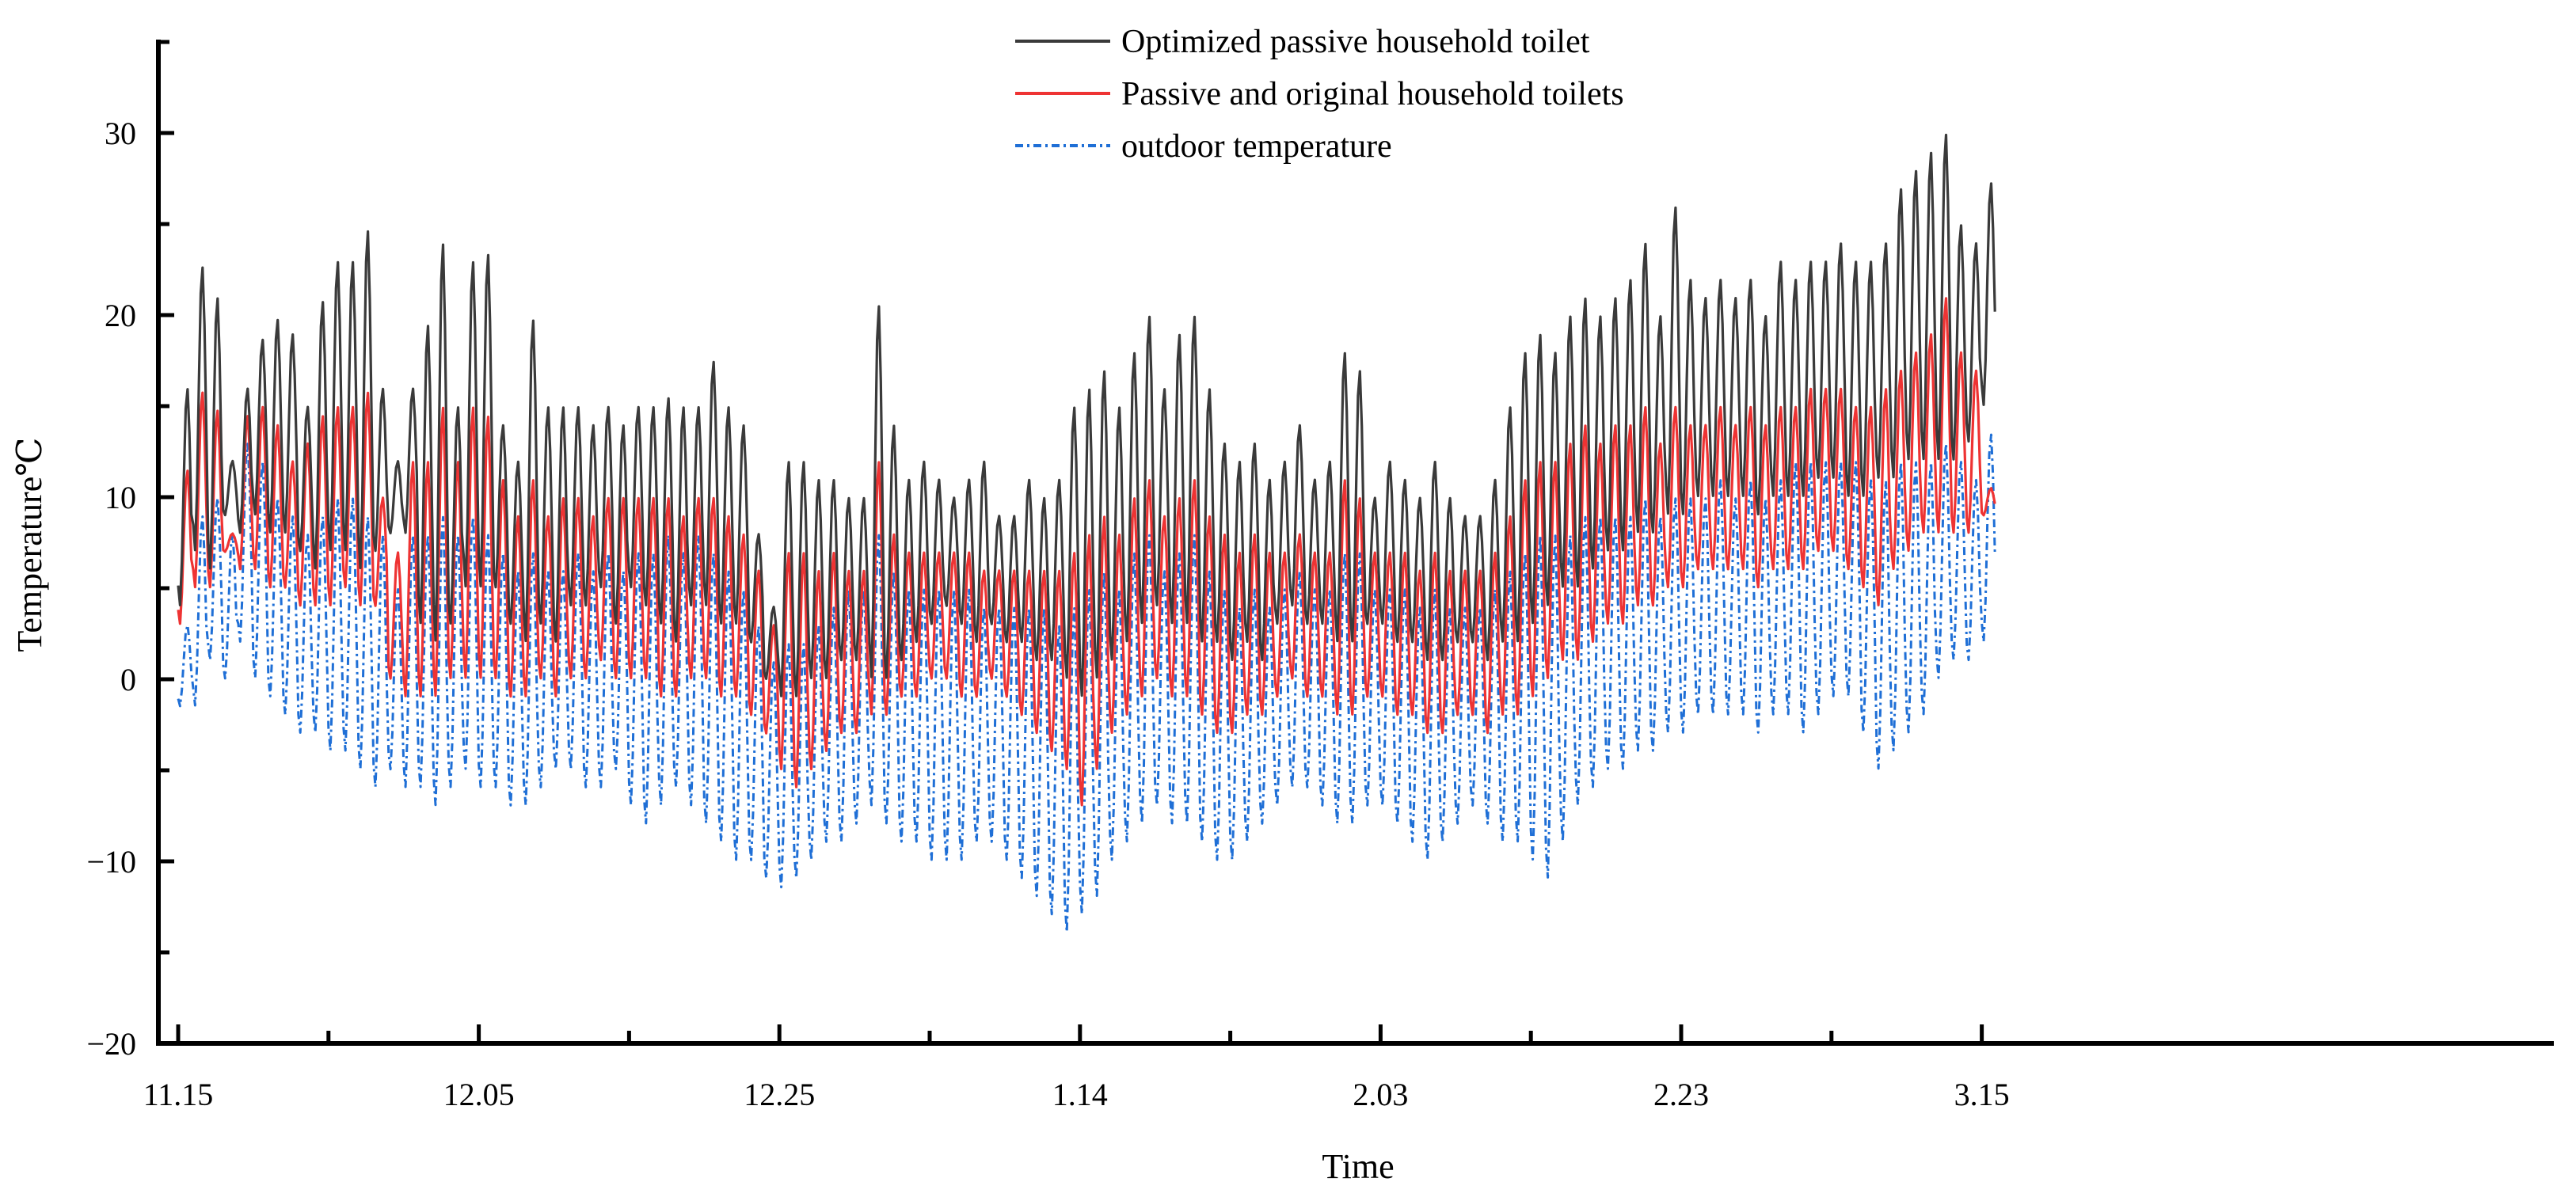 This screenshot has height=1197, width=2576. I want to click on y-tick-label: −20, so click(111, 1044).